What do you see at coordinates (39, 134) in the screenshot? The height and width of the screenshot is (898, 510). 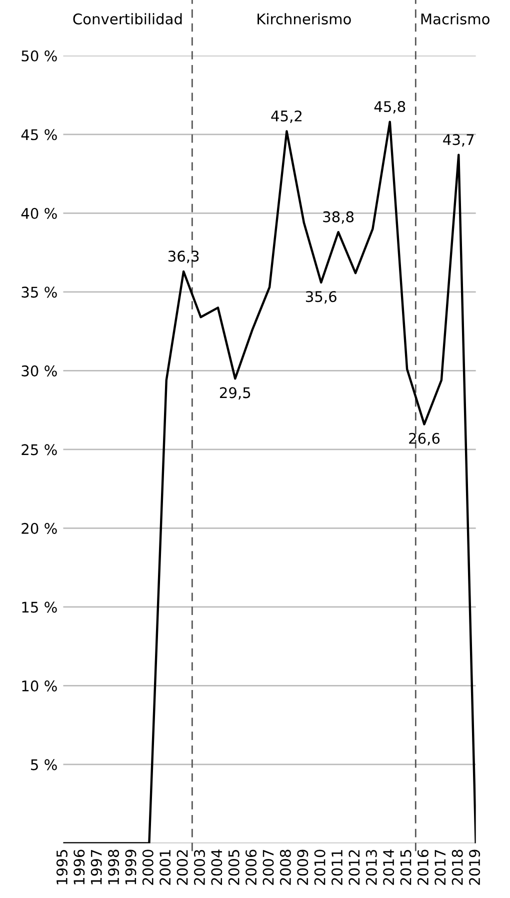 I see `y-tick-label: 45 %` at bounding box center [39, 134].